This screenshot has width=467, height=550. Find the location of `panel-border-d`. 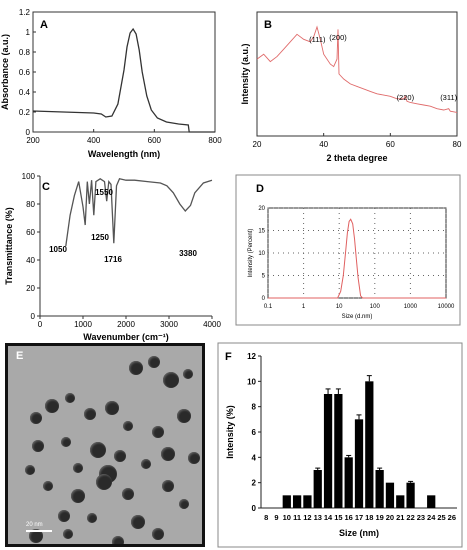

panel-border-d is located at coordinates (348, 250).